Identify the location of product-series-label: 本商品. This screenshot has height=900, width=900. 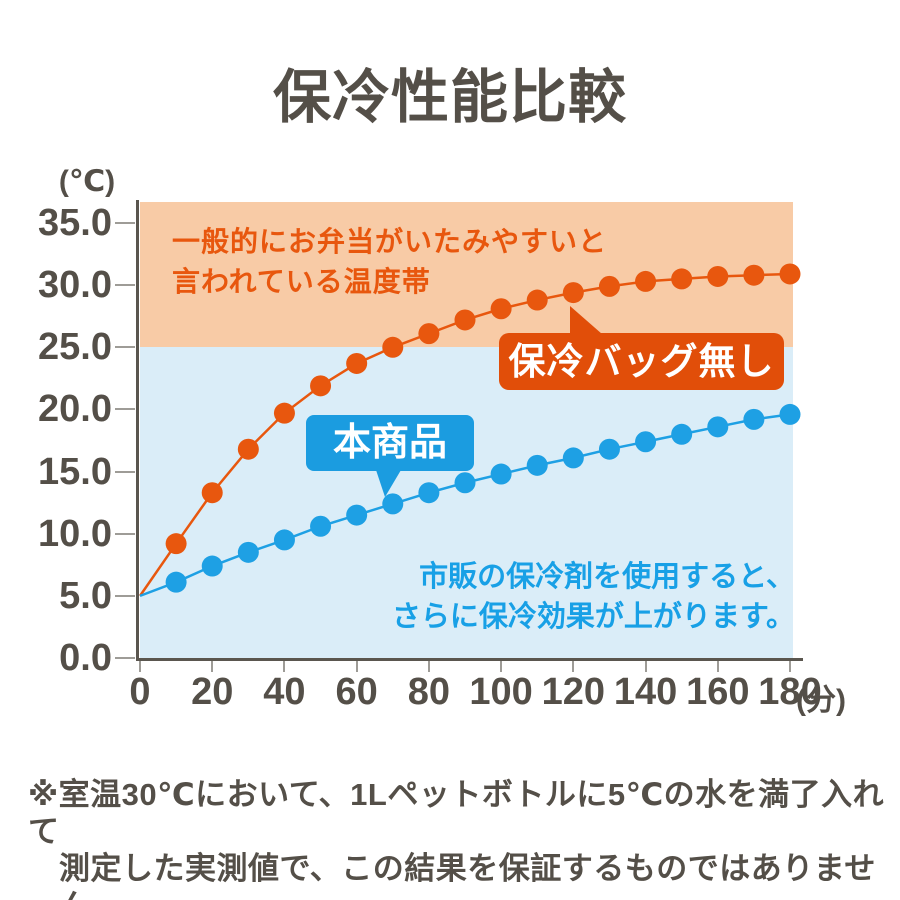
(389, 443).